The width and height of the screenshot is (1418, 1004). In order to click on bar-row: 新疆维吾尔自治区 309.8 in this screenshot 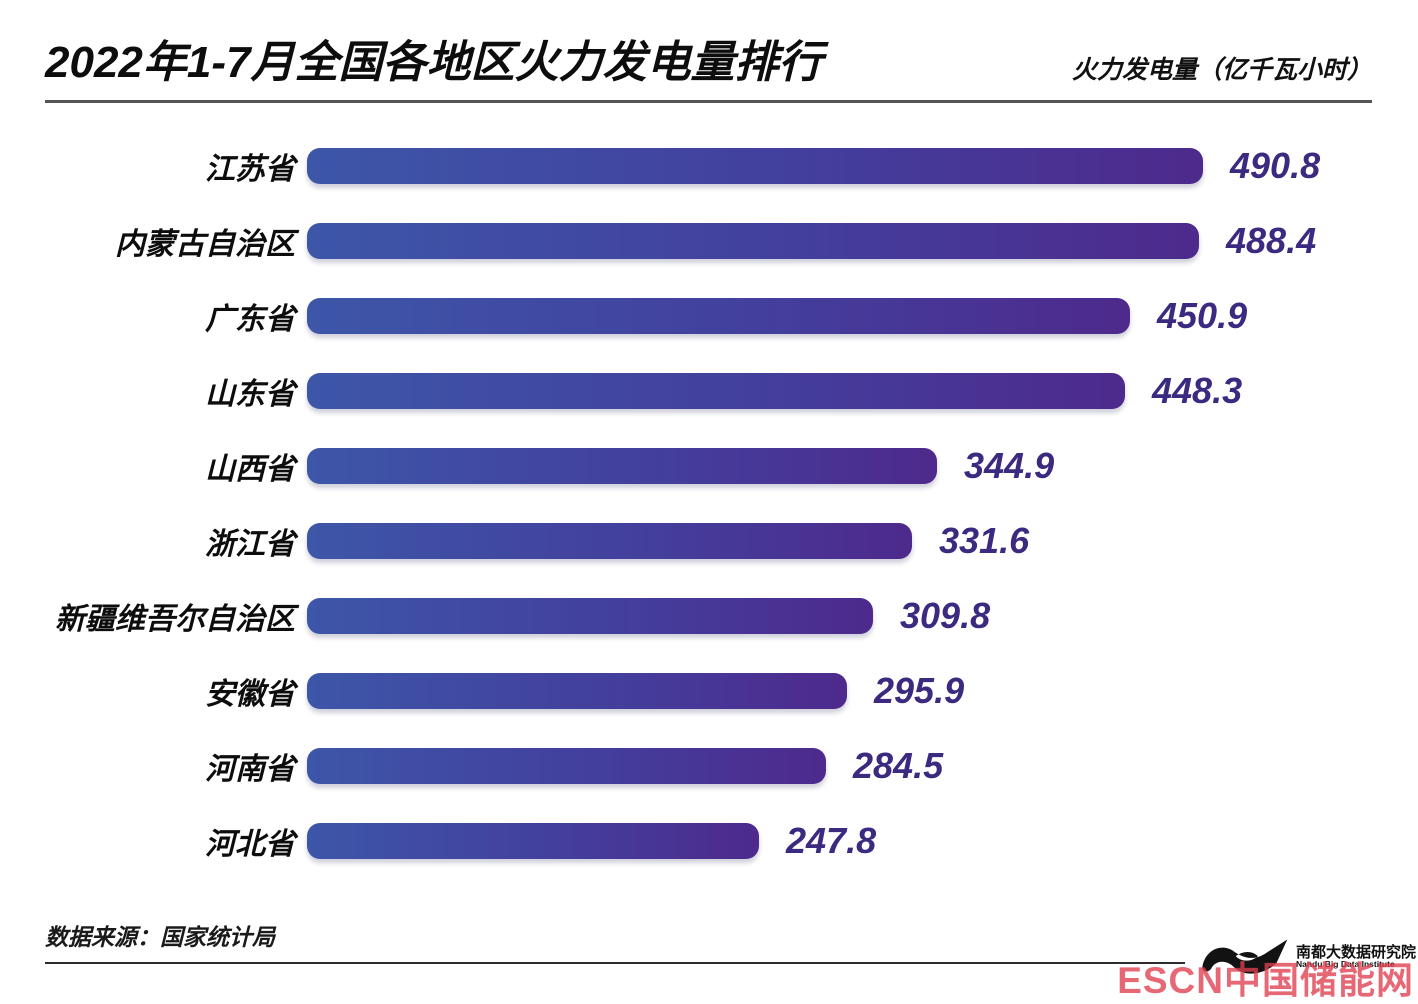, I will do `click(731, 615)`.